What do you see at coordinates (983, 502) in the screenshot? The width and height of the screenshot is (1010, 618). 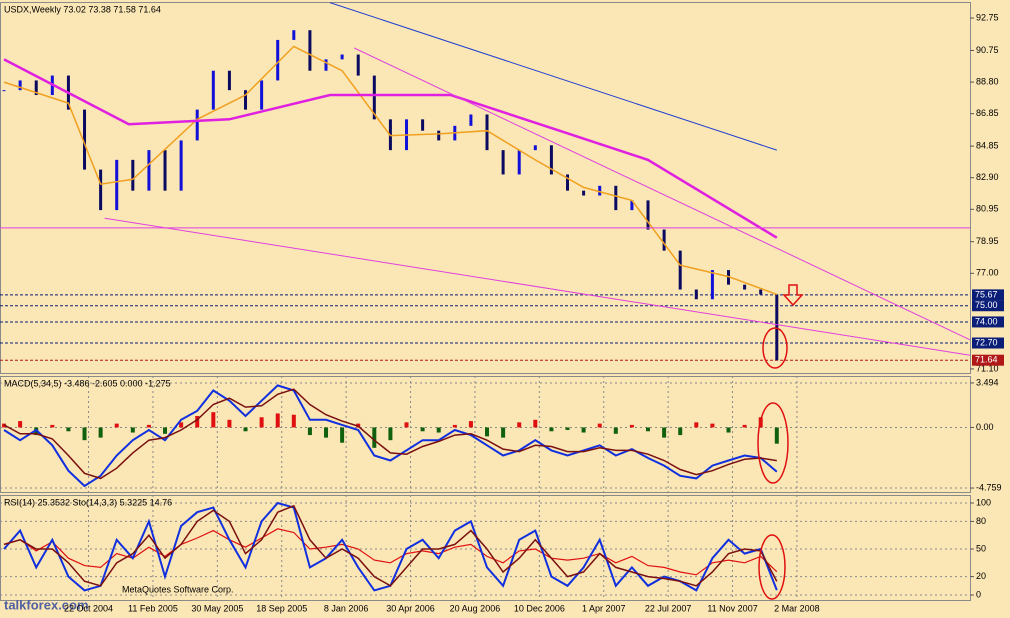 I see `y-tick-label: 100` at bounding box center [983, 502].